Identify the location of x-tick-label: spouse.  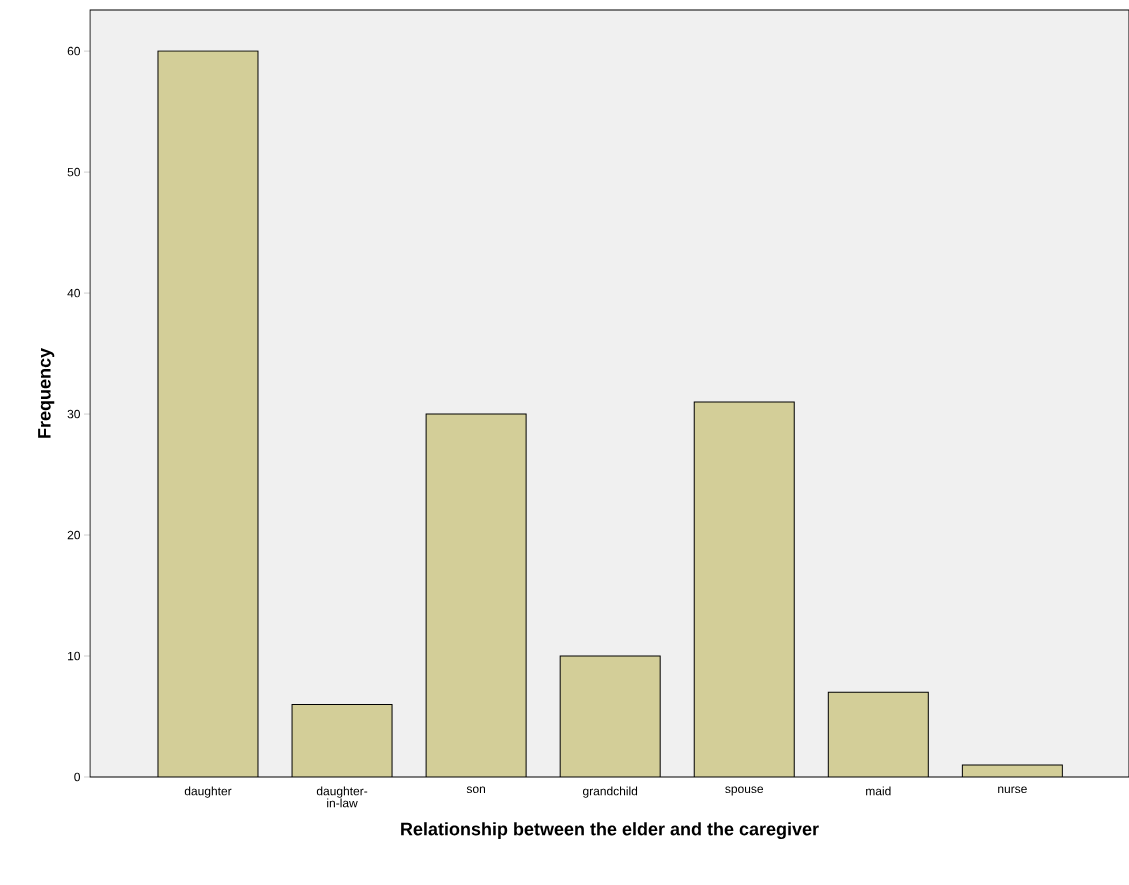
(744, 791).